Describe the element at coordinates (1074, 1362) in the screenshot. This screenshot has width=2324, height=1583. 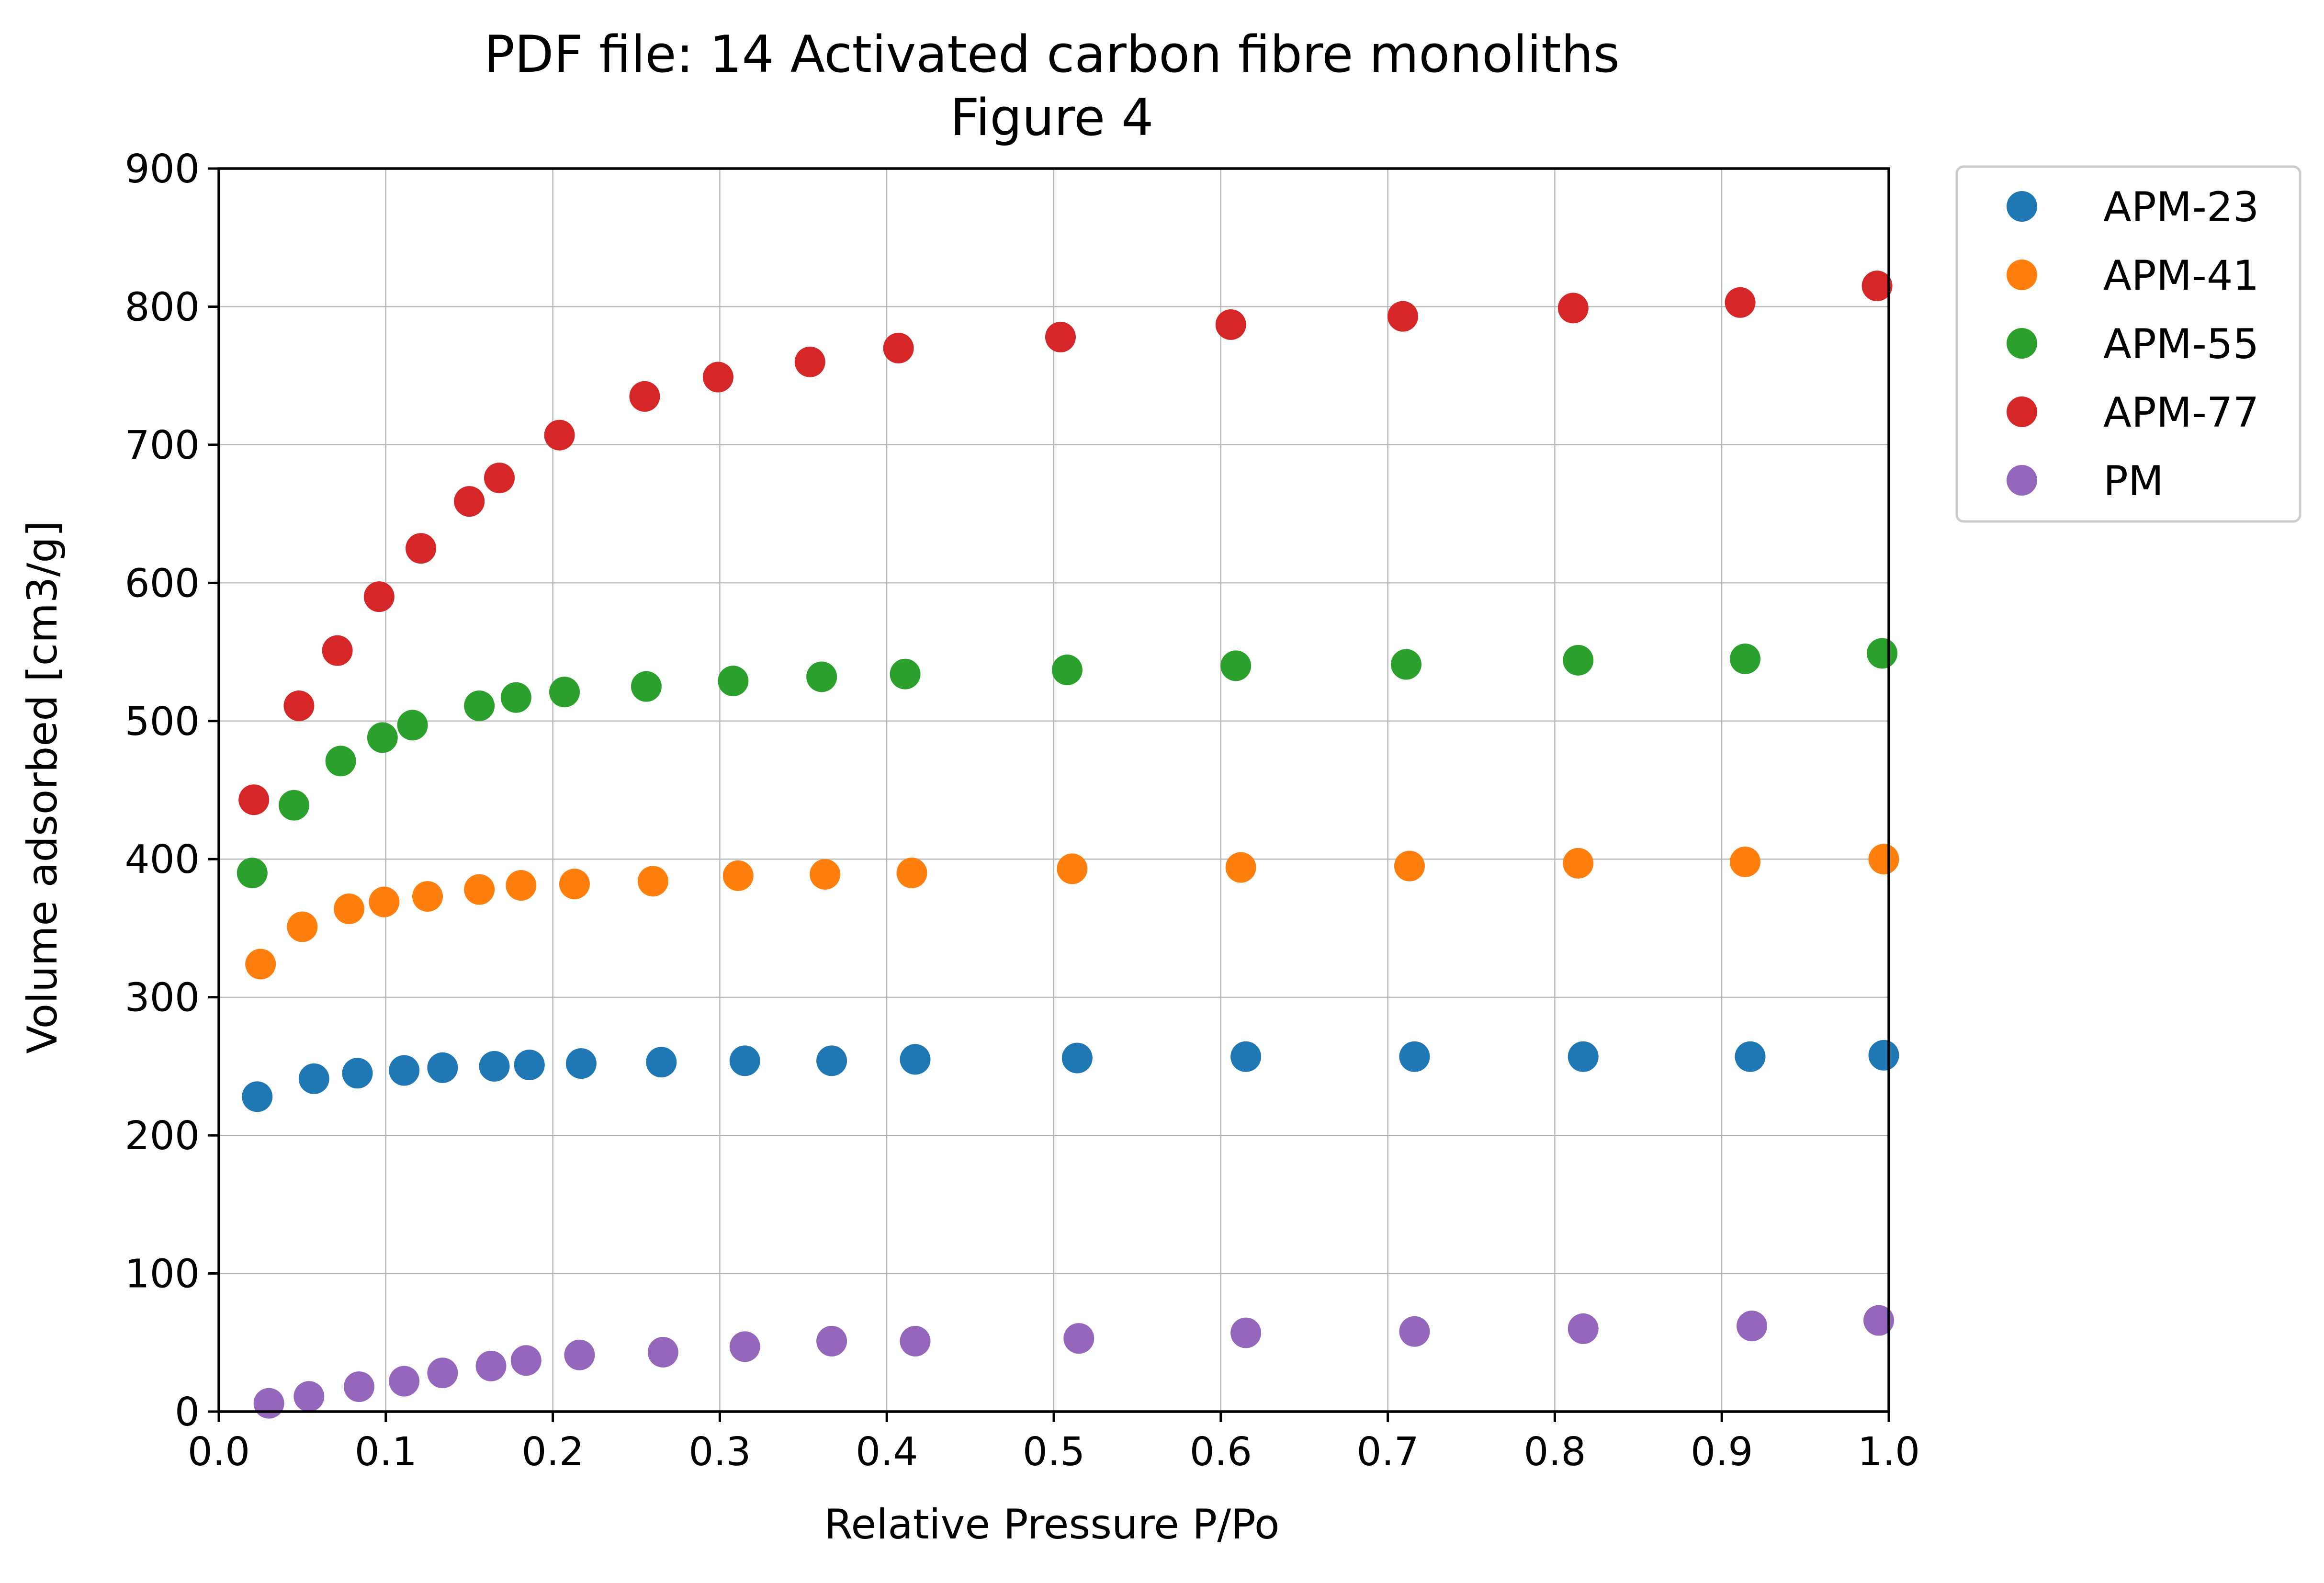
I see `series-pm` at that location.